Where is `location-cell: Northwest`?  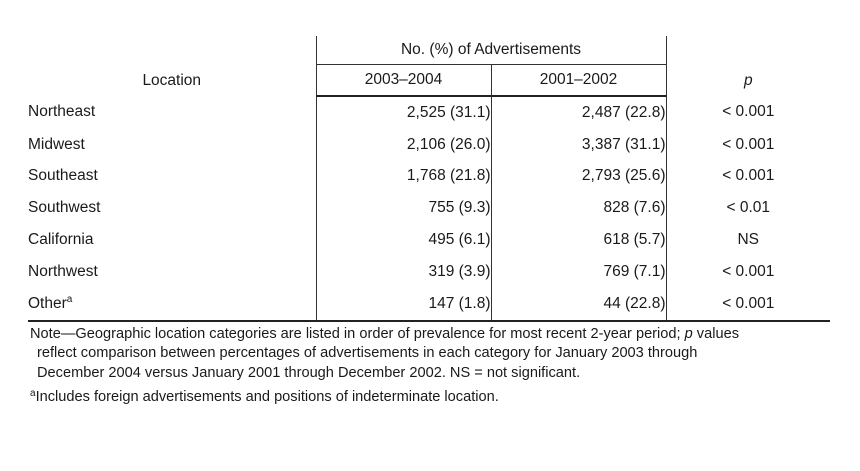
location-cell: Northwest is located at coordinates (63, 271).